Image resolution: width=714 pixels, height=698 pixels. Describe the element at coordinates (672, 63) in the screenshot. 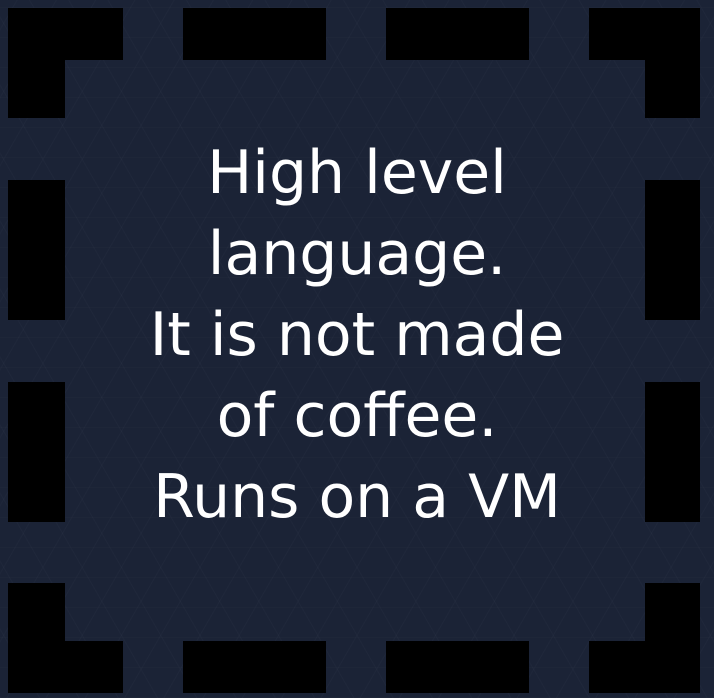

I see `frame-corner-top-right` at that location.